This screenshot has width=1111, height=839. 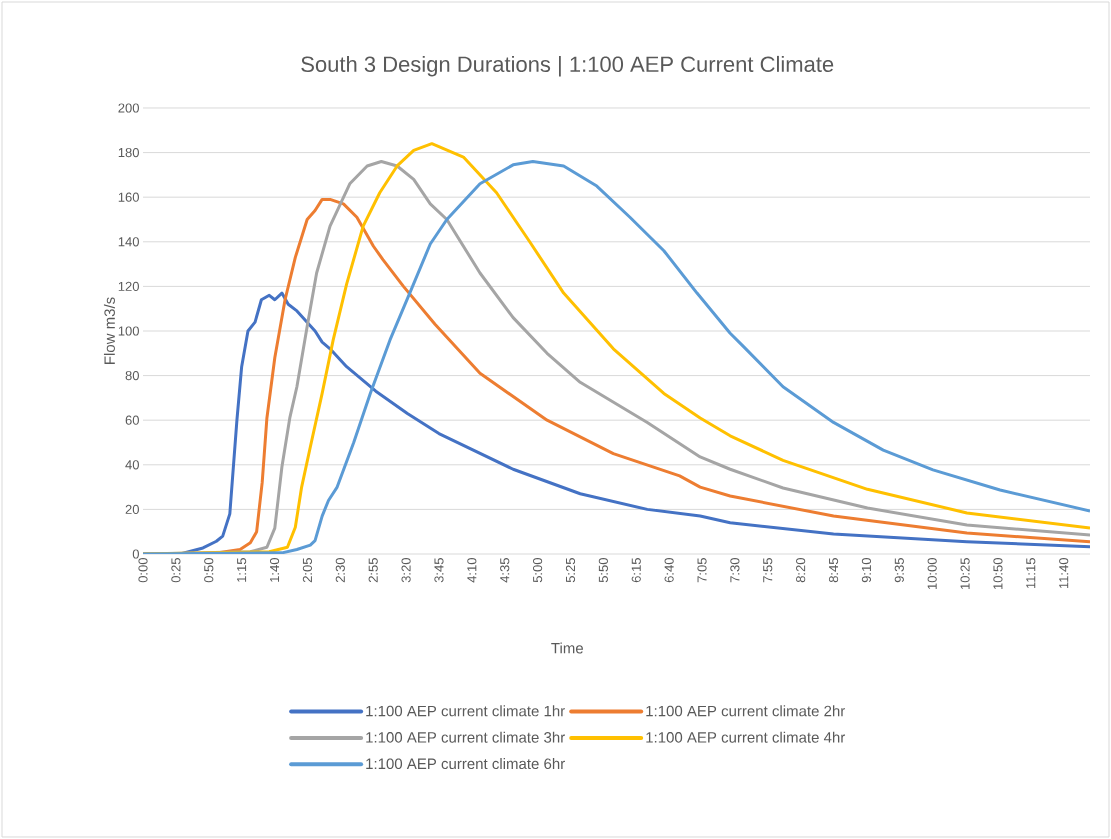 What do you see at coordinates (109, 330) in the screenshot?
I see `y-axis-title: Flow m3/s` at bounding box center [109, 330].